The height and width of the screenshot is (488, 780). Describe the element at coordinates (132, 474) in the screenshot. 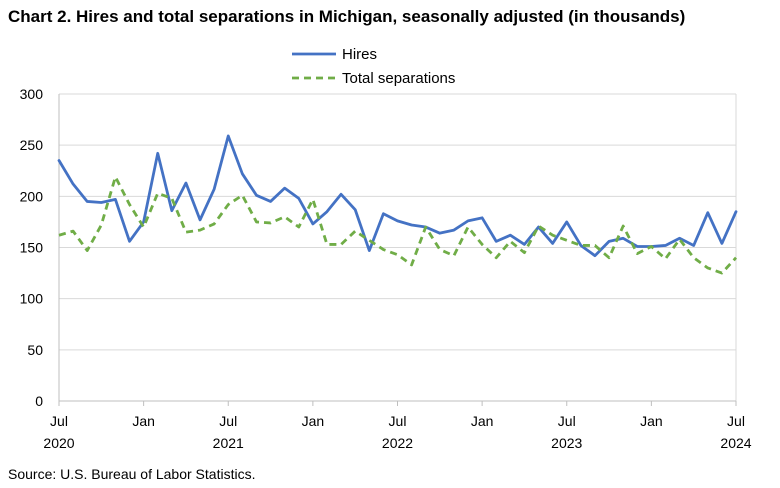

I see `source-note: Source: U.S. Bureau of Labor Statistics.` at that location.